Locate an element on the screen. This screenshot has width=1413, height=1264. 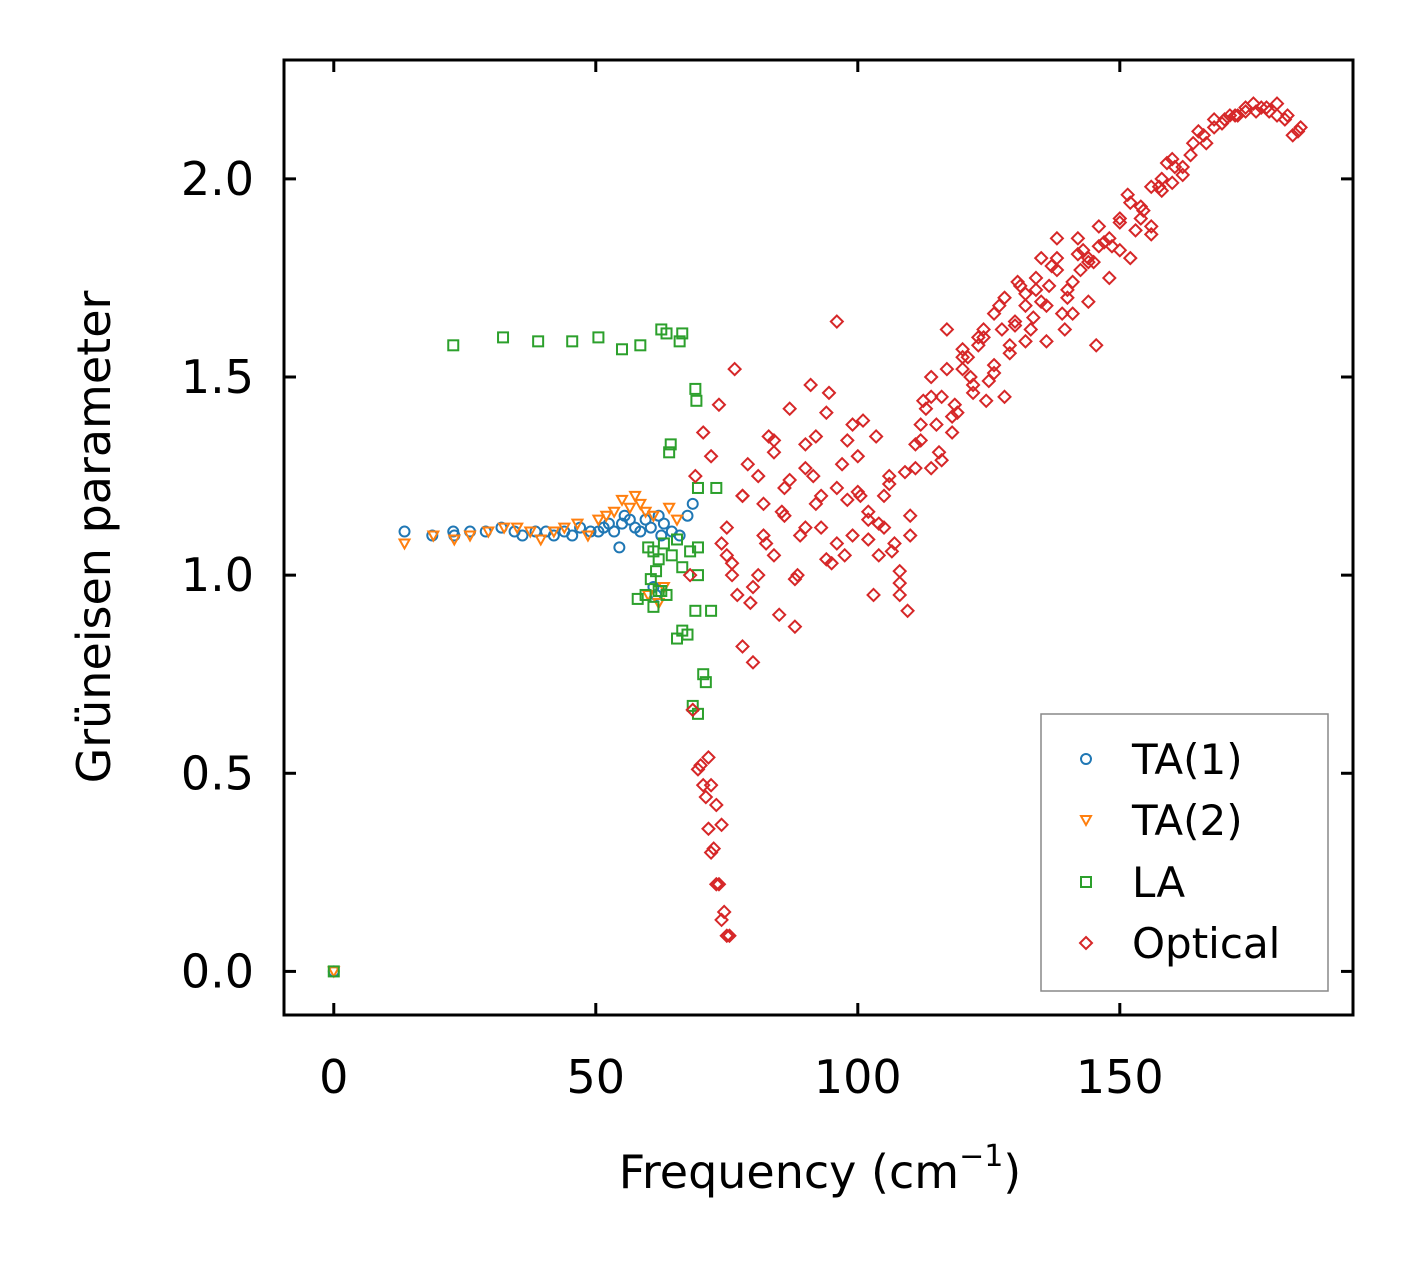
legend-label: Optical is located at coordinates (1206, 943).